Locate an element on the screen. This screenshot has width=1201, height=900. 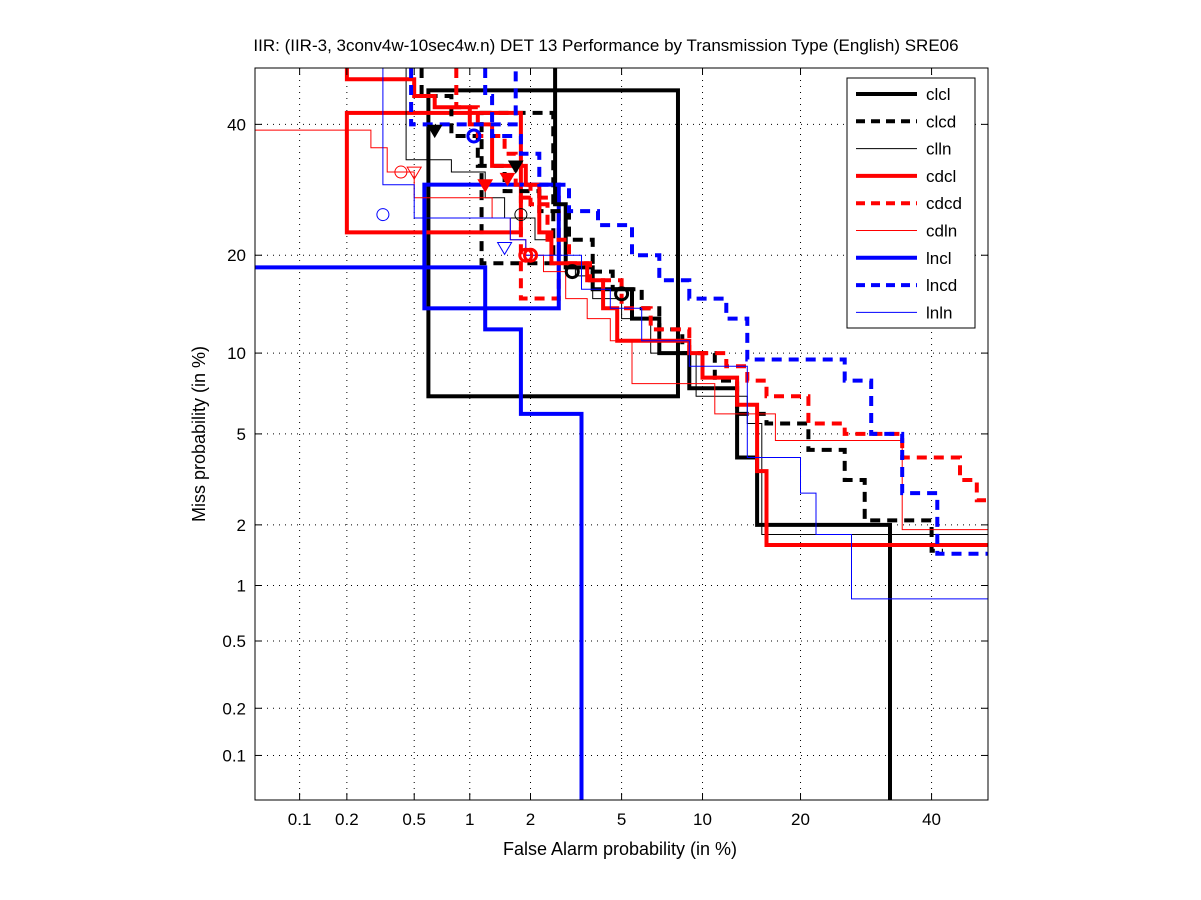
legend-box is located at coordinates (911, 203).